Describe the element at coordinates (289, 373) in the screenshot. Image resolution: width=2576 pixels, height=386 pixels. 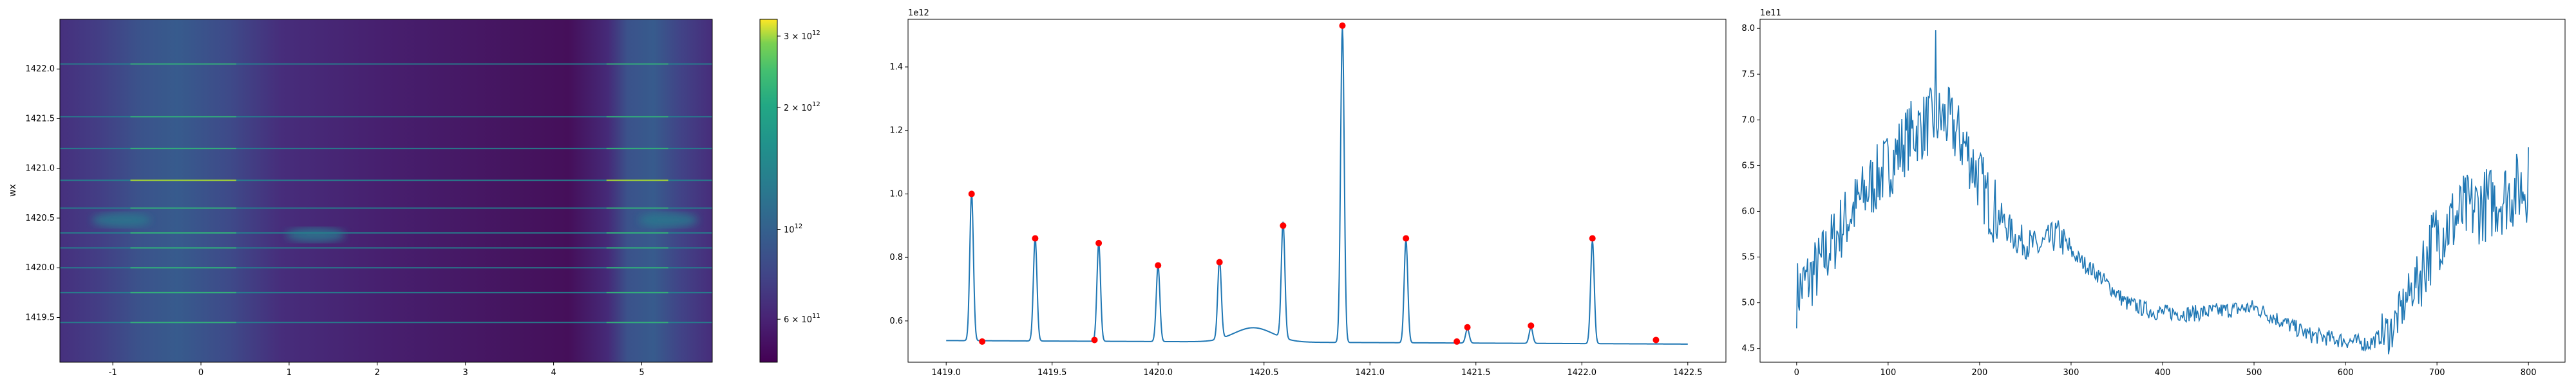
I see `heatmap-xtick-label: 1` at that location.